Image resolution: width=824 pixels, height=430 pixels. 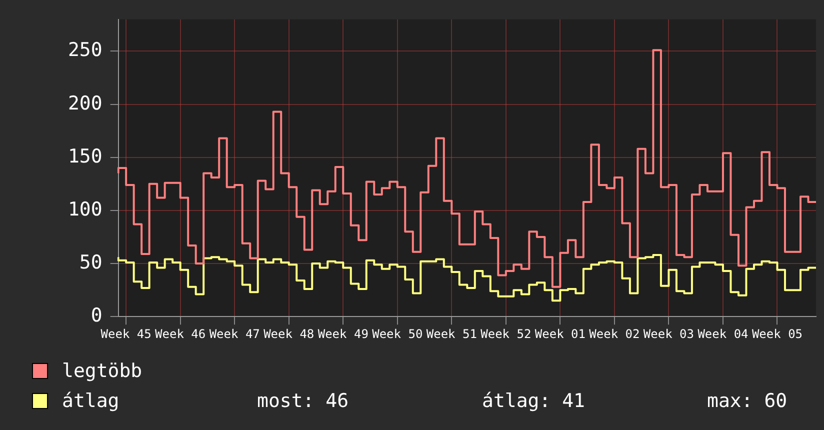 What do you see at coordinates (126, 333) in the screenshot?
I see `x-tick-label: Week 45` at bounding box center [126, 333].